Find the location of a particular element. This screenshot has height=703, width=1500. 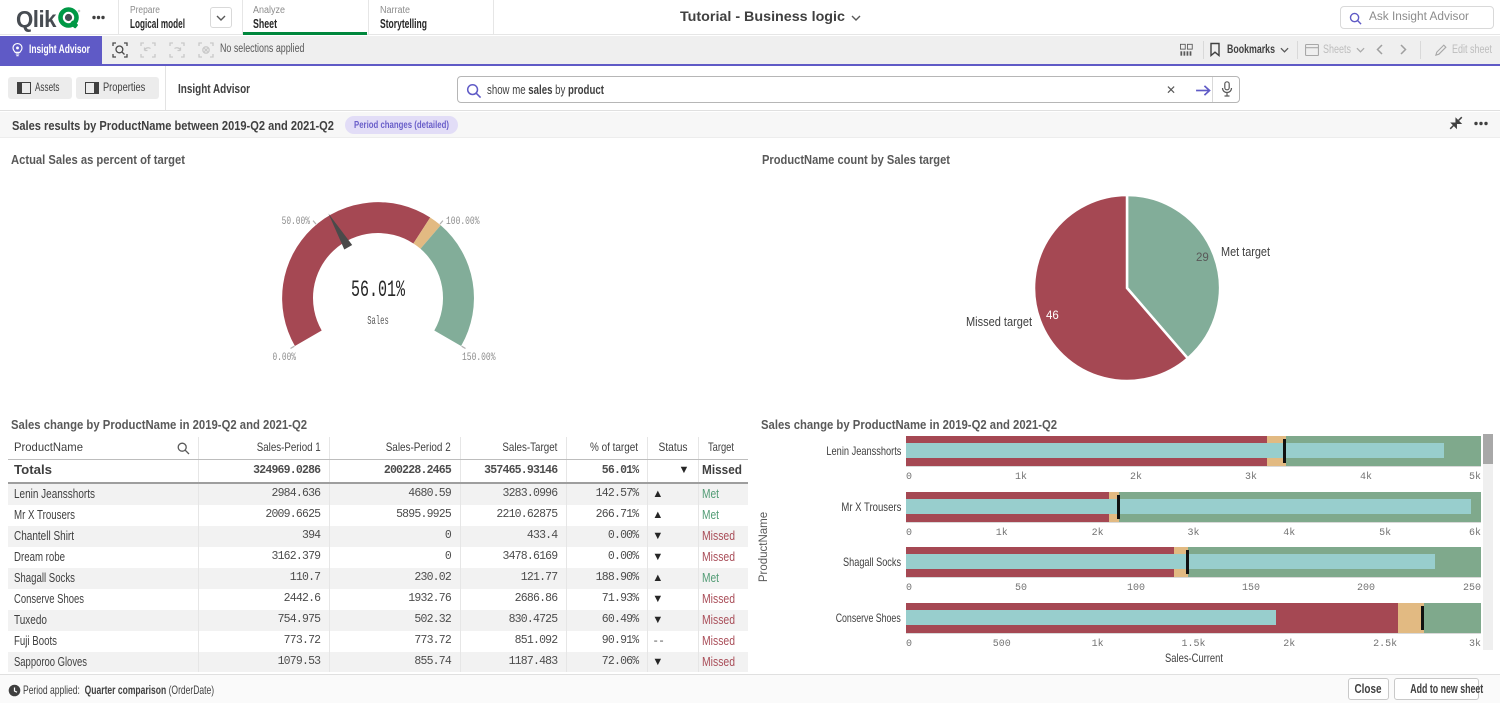

svg-text: 46 is located at coordinates (1052, 316).